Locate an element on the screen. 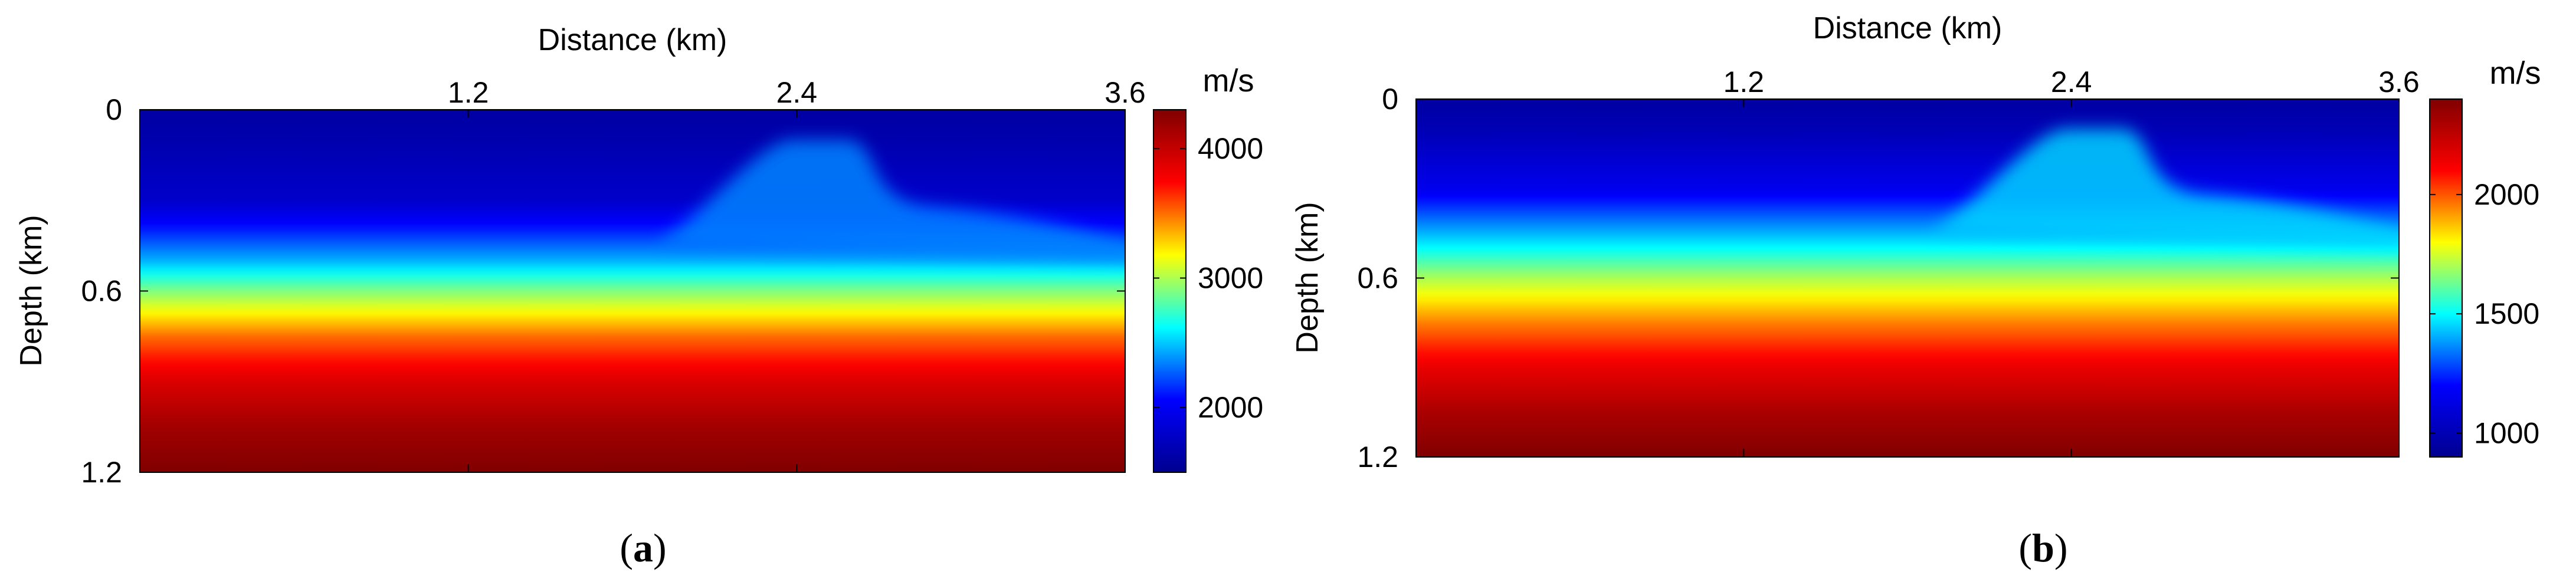  colorbar-tick-label: 4000 is located at coordinates (1230, 148).